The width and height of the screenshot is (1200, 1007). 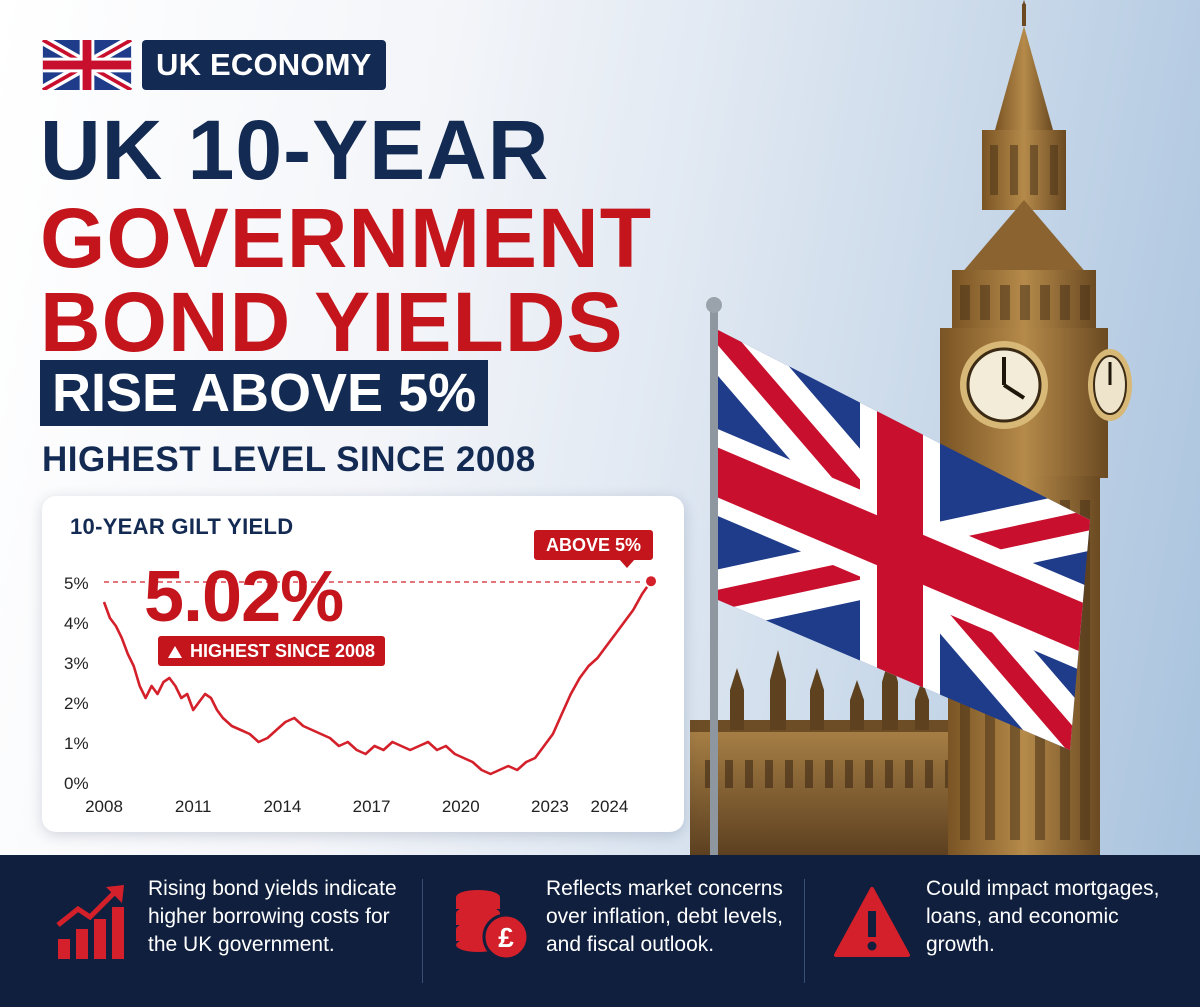 I want to click on x-tick-label: 2024, so click(x=609, y=806).